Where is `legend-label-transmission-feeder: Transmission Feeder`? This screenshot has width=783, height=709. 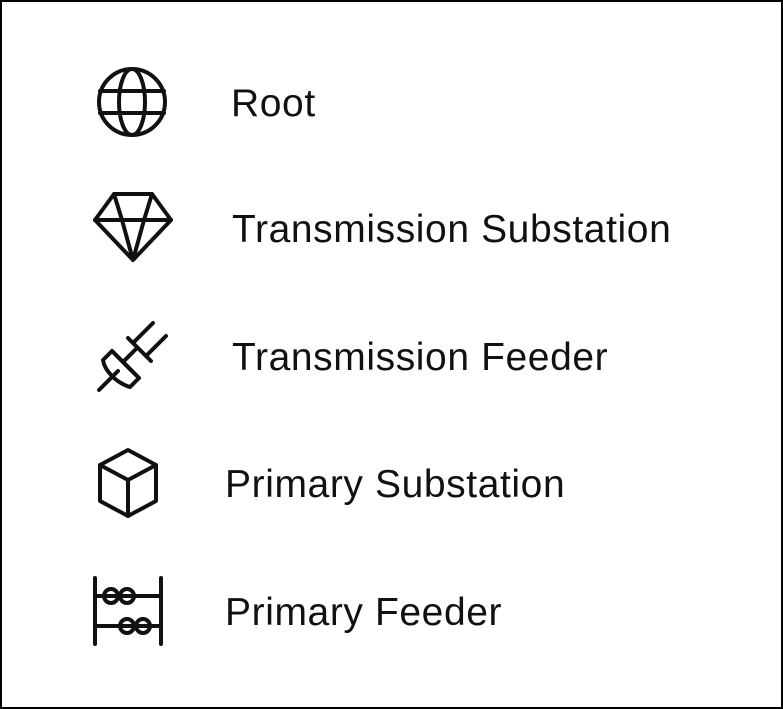 legend-label-transmission-feeder: Transmission Feeder is located at coordinates (420, 357).